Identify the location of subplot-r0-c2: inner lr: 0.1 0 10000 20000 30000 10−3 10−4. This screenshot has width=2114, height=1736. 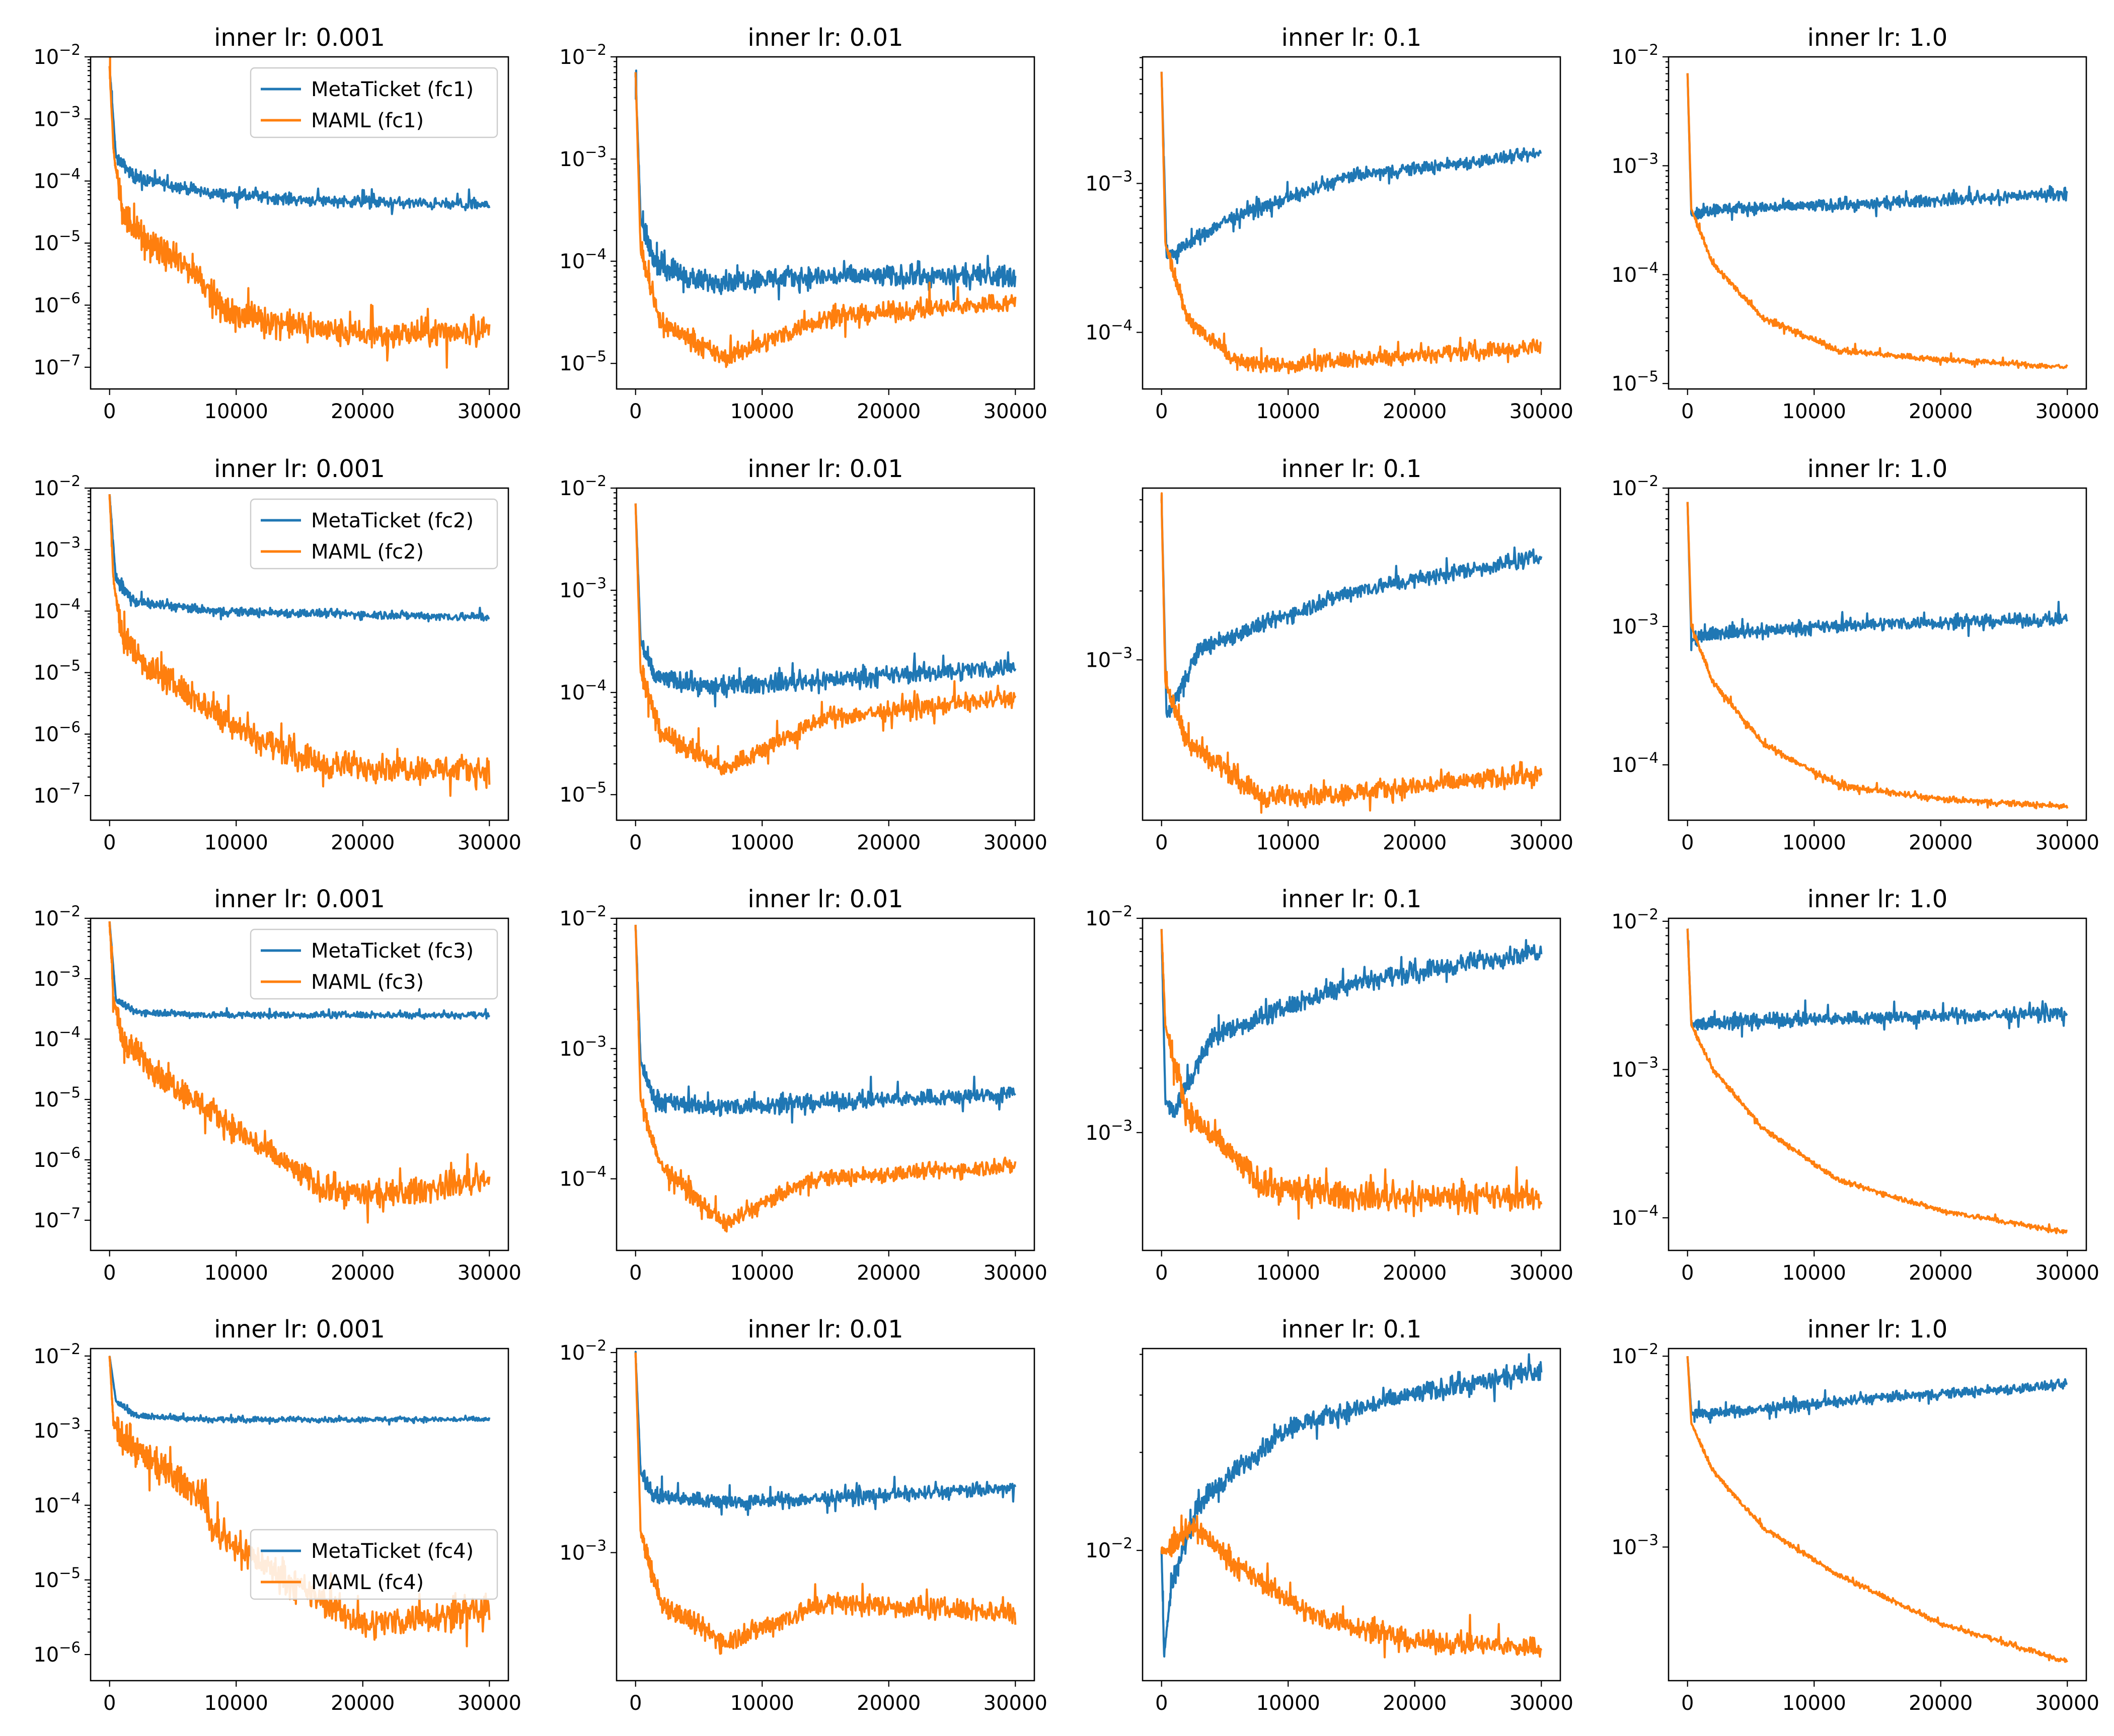
(1329, 223).